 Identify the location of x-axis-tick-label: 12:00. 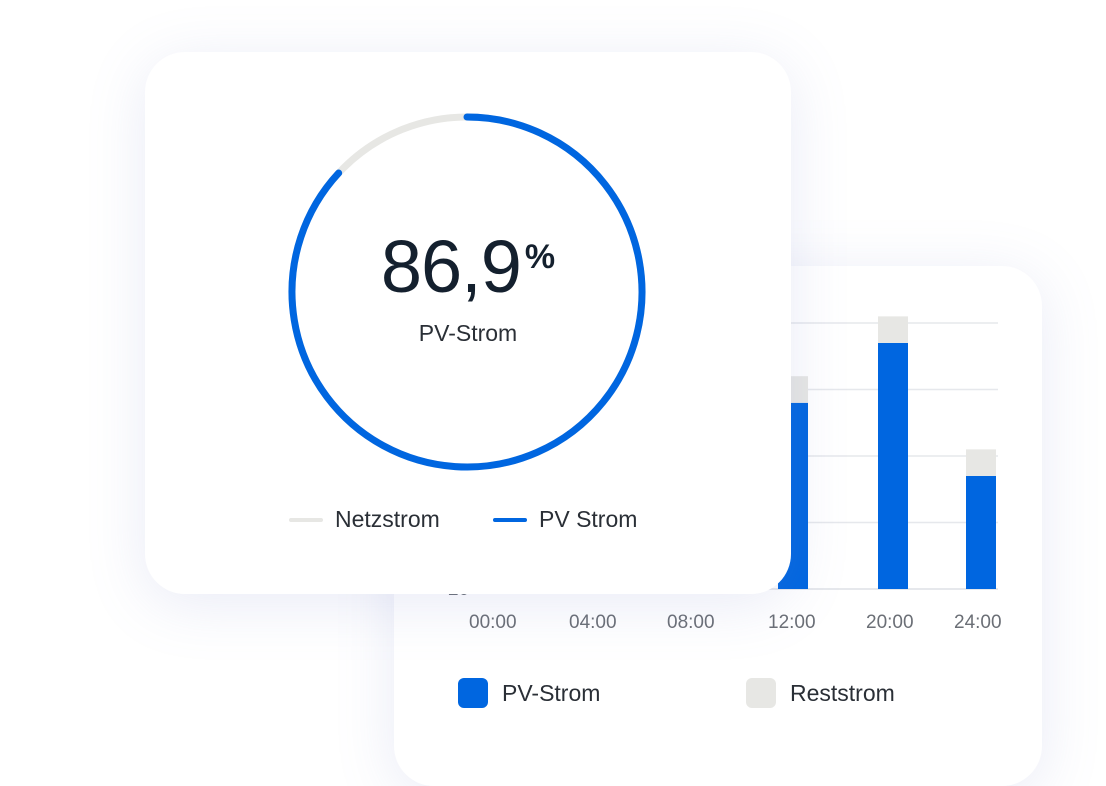
(792, 622).